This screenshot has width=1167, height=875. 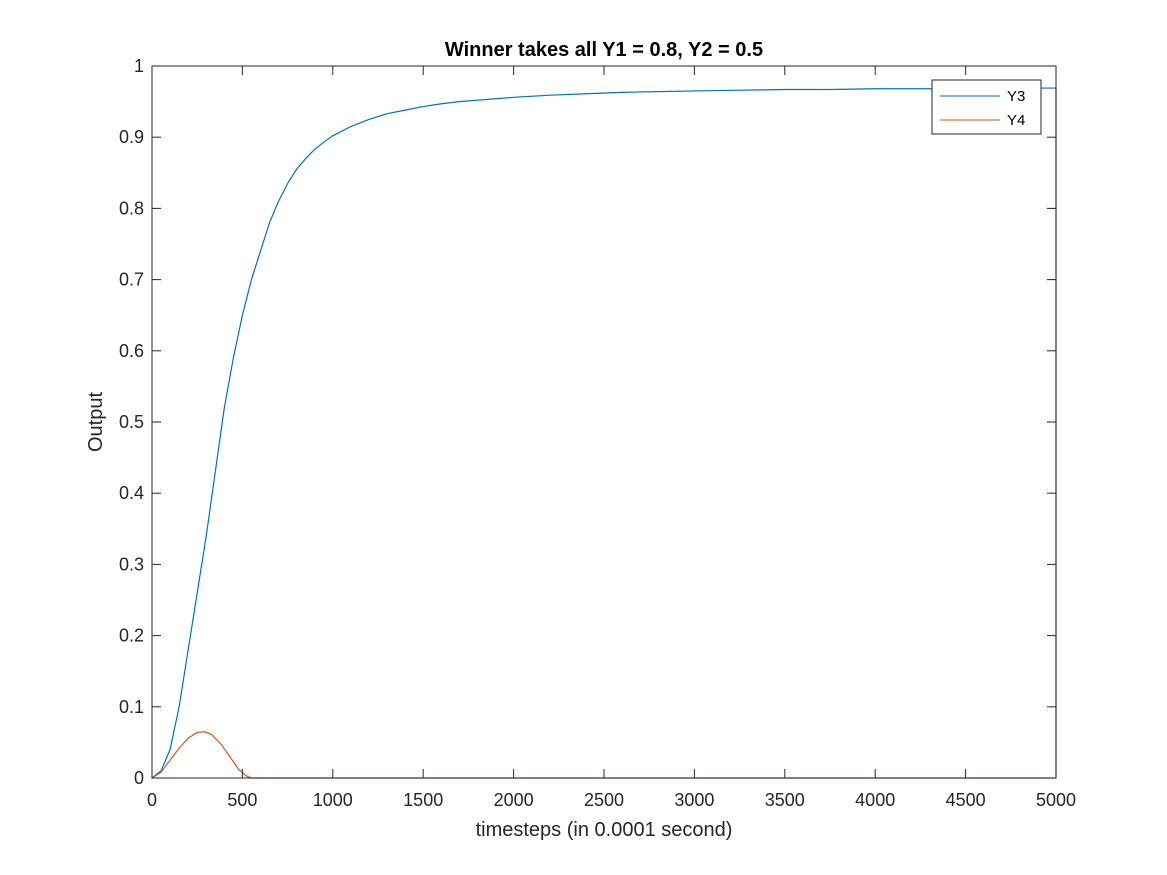 I want to click on x-tick-label: 5000, so click(x=1056, y=800).